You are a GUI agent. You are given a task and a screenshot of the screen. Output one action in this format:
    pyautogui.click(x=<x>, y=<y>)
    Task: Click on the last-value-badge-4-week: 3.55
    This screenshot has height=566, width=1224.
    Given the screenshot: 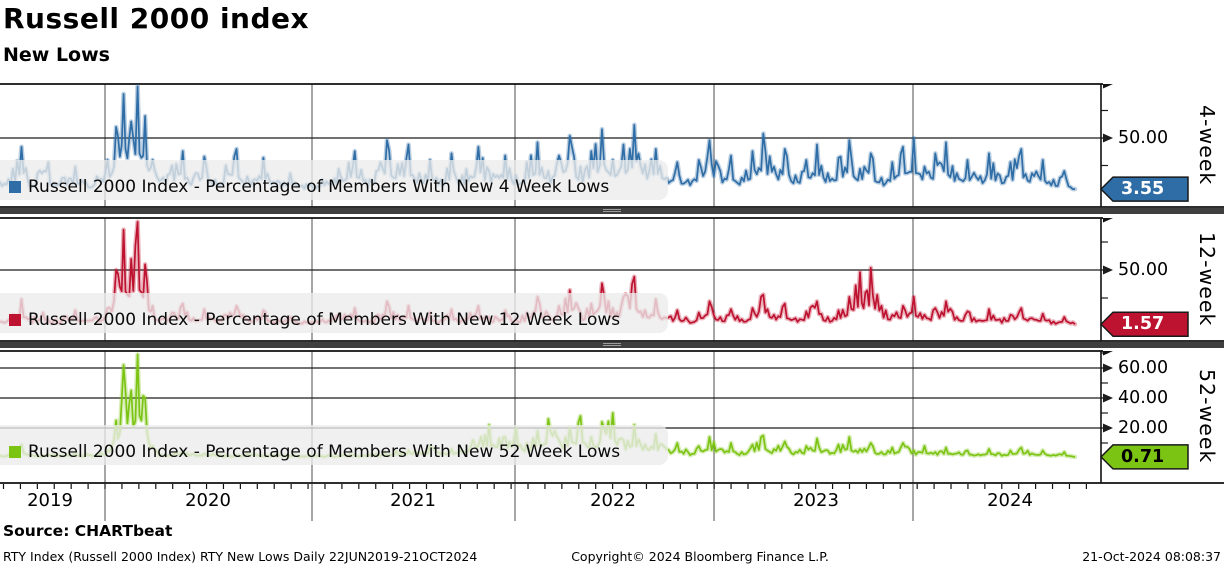 What is the action you would take?
    pyautogui.click(x=1143, y=189)
    